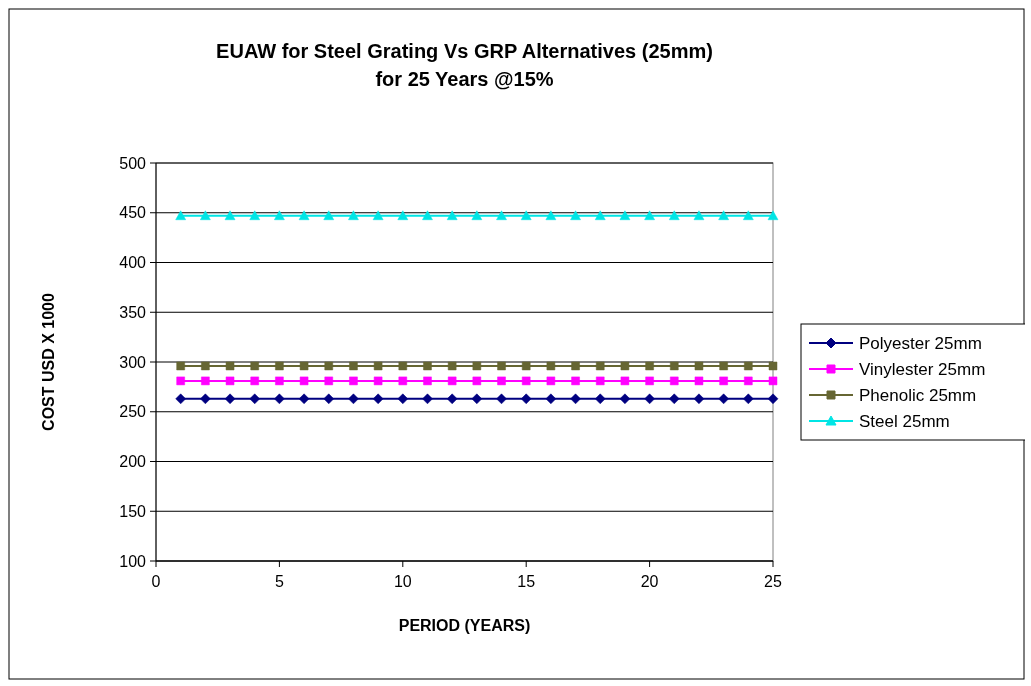 Image resolution: width=1031 pixels, height=686 pixels. What do you see at coordinates (133, 163) in the screenshot?
I see `y-tick-label: 500` at bounding box center [133, 163].